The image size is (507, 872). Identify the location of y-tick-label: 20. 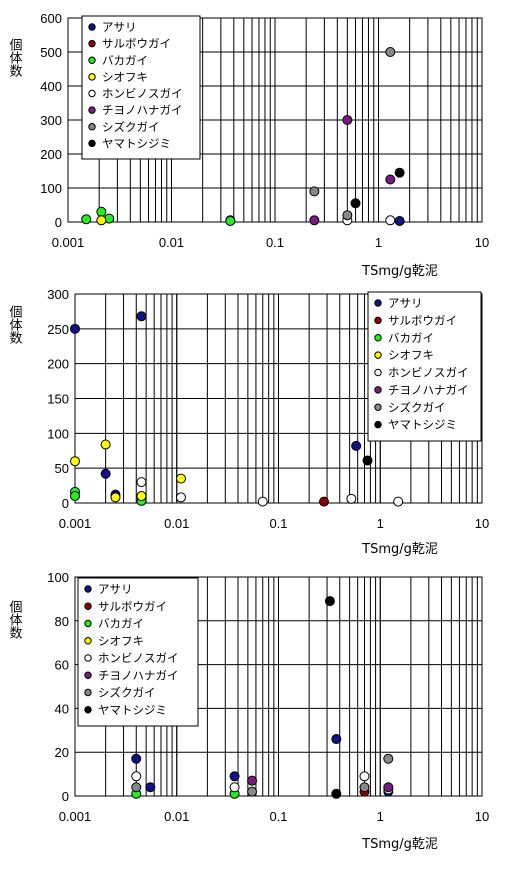
(62, 752).